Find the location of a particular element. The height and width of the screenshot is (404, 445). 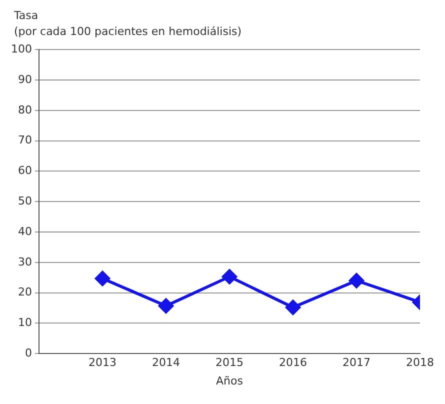

y-tick-label: 30 is located at coordinates (25, 261).